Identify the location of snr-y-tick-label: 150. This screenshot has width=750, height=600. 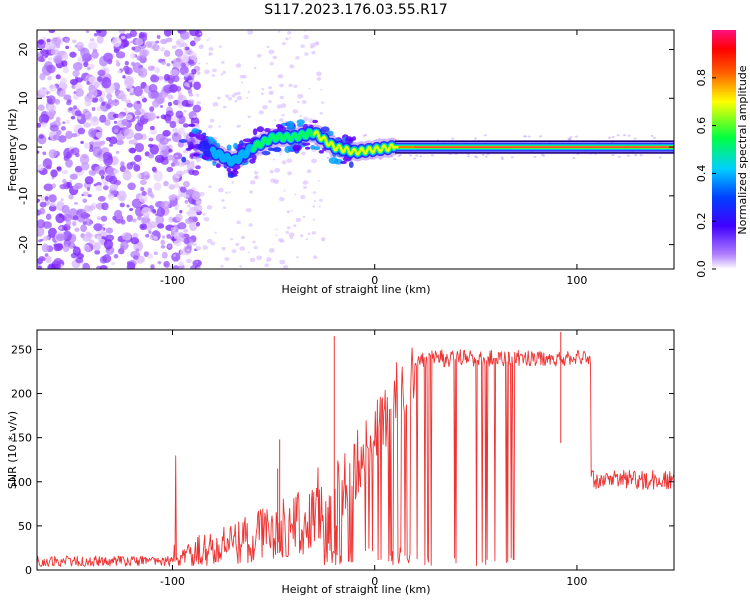
(21, 438).